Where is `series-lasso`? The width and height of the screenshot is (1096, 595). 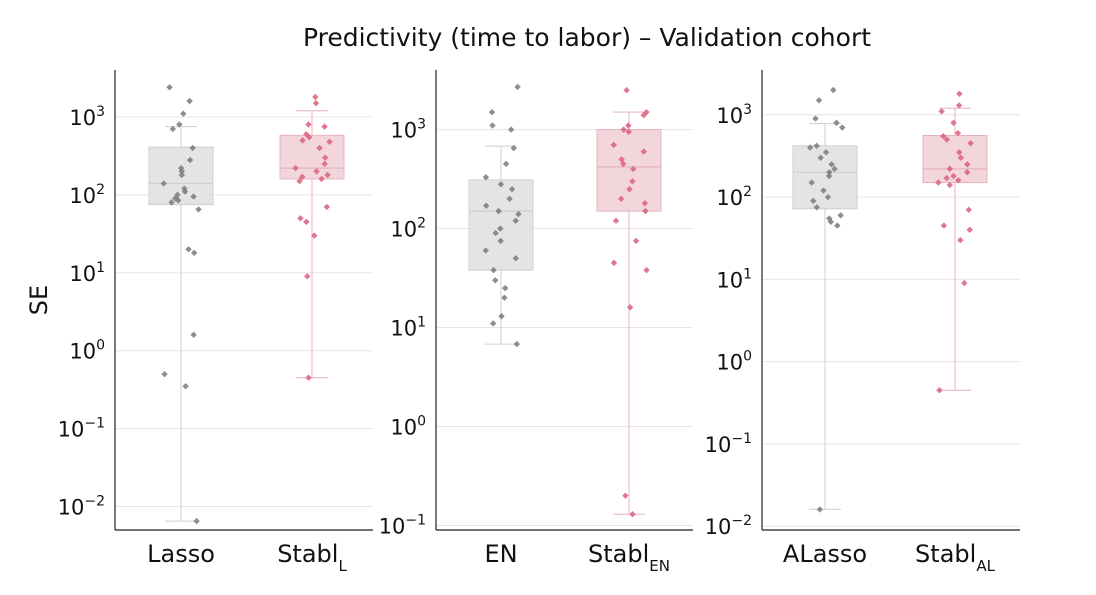
series-lasso is located at coordinates (181, 304).